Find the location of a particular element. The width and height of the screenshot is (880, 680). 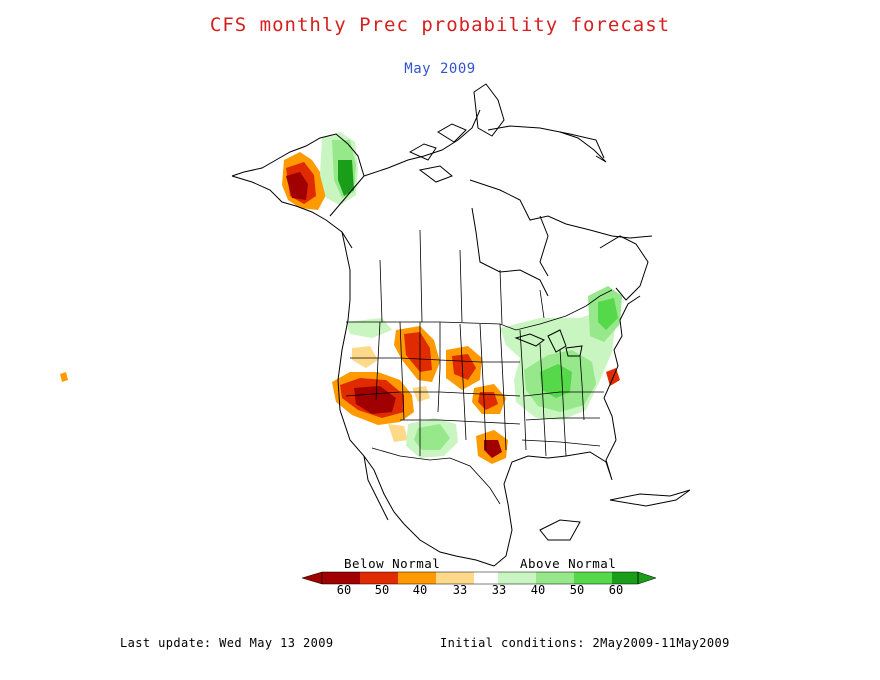

legend-swatch-normal is located at coordinates (486, 578).